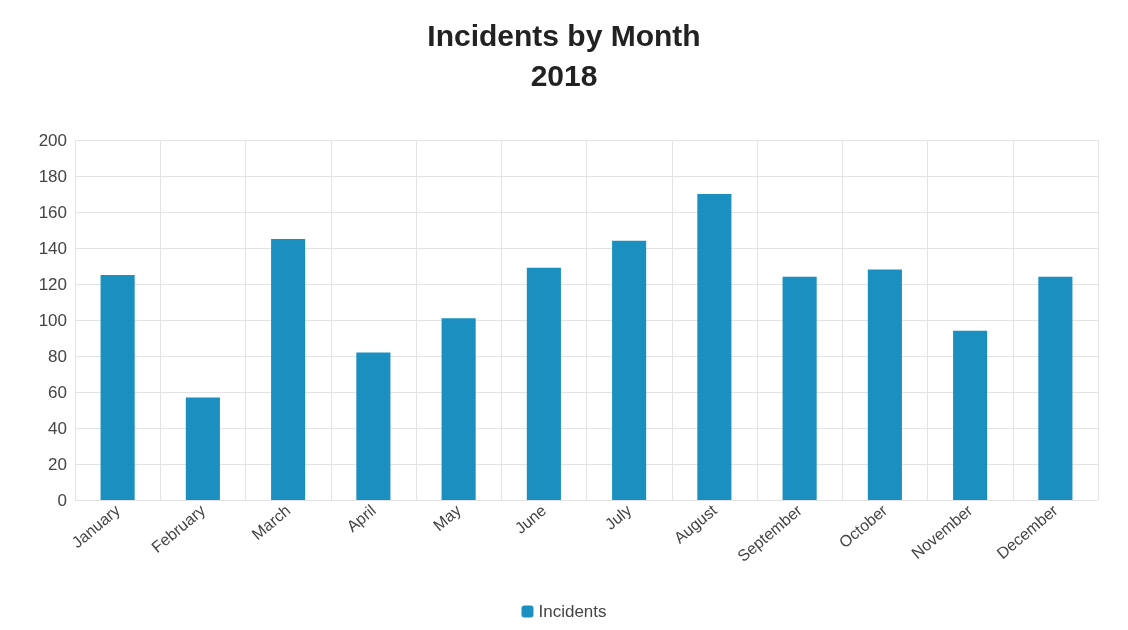 The height and width of the screenshot is (630, 1128). I want to click on y-tick-label: 140, so click(52, 248).